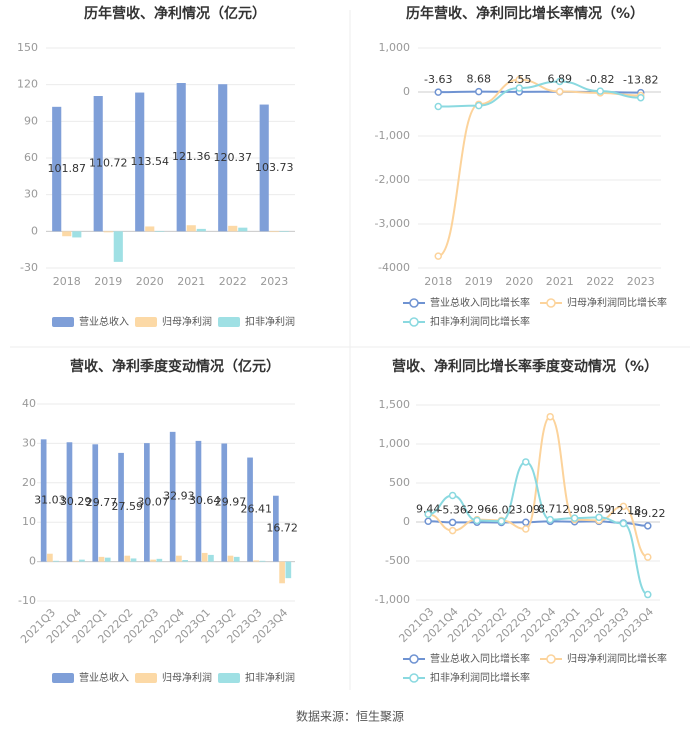 This screenshot has width=700, height=734. What do you see at coordinates (27, 600) in the screenshot?
I see `y-tick-label: -10` at bounding box center [27, 600].